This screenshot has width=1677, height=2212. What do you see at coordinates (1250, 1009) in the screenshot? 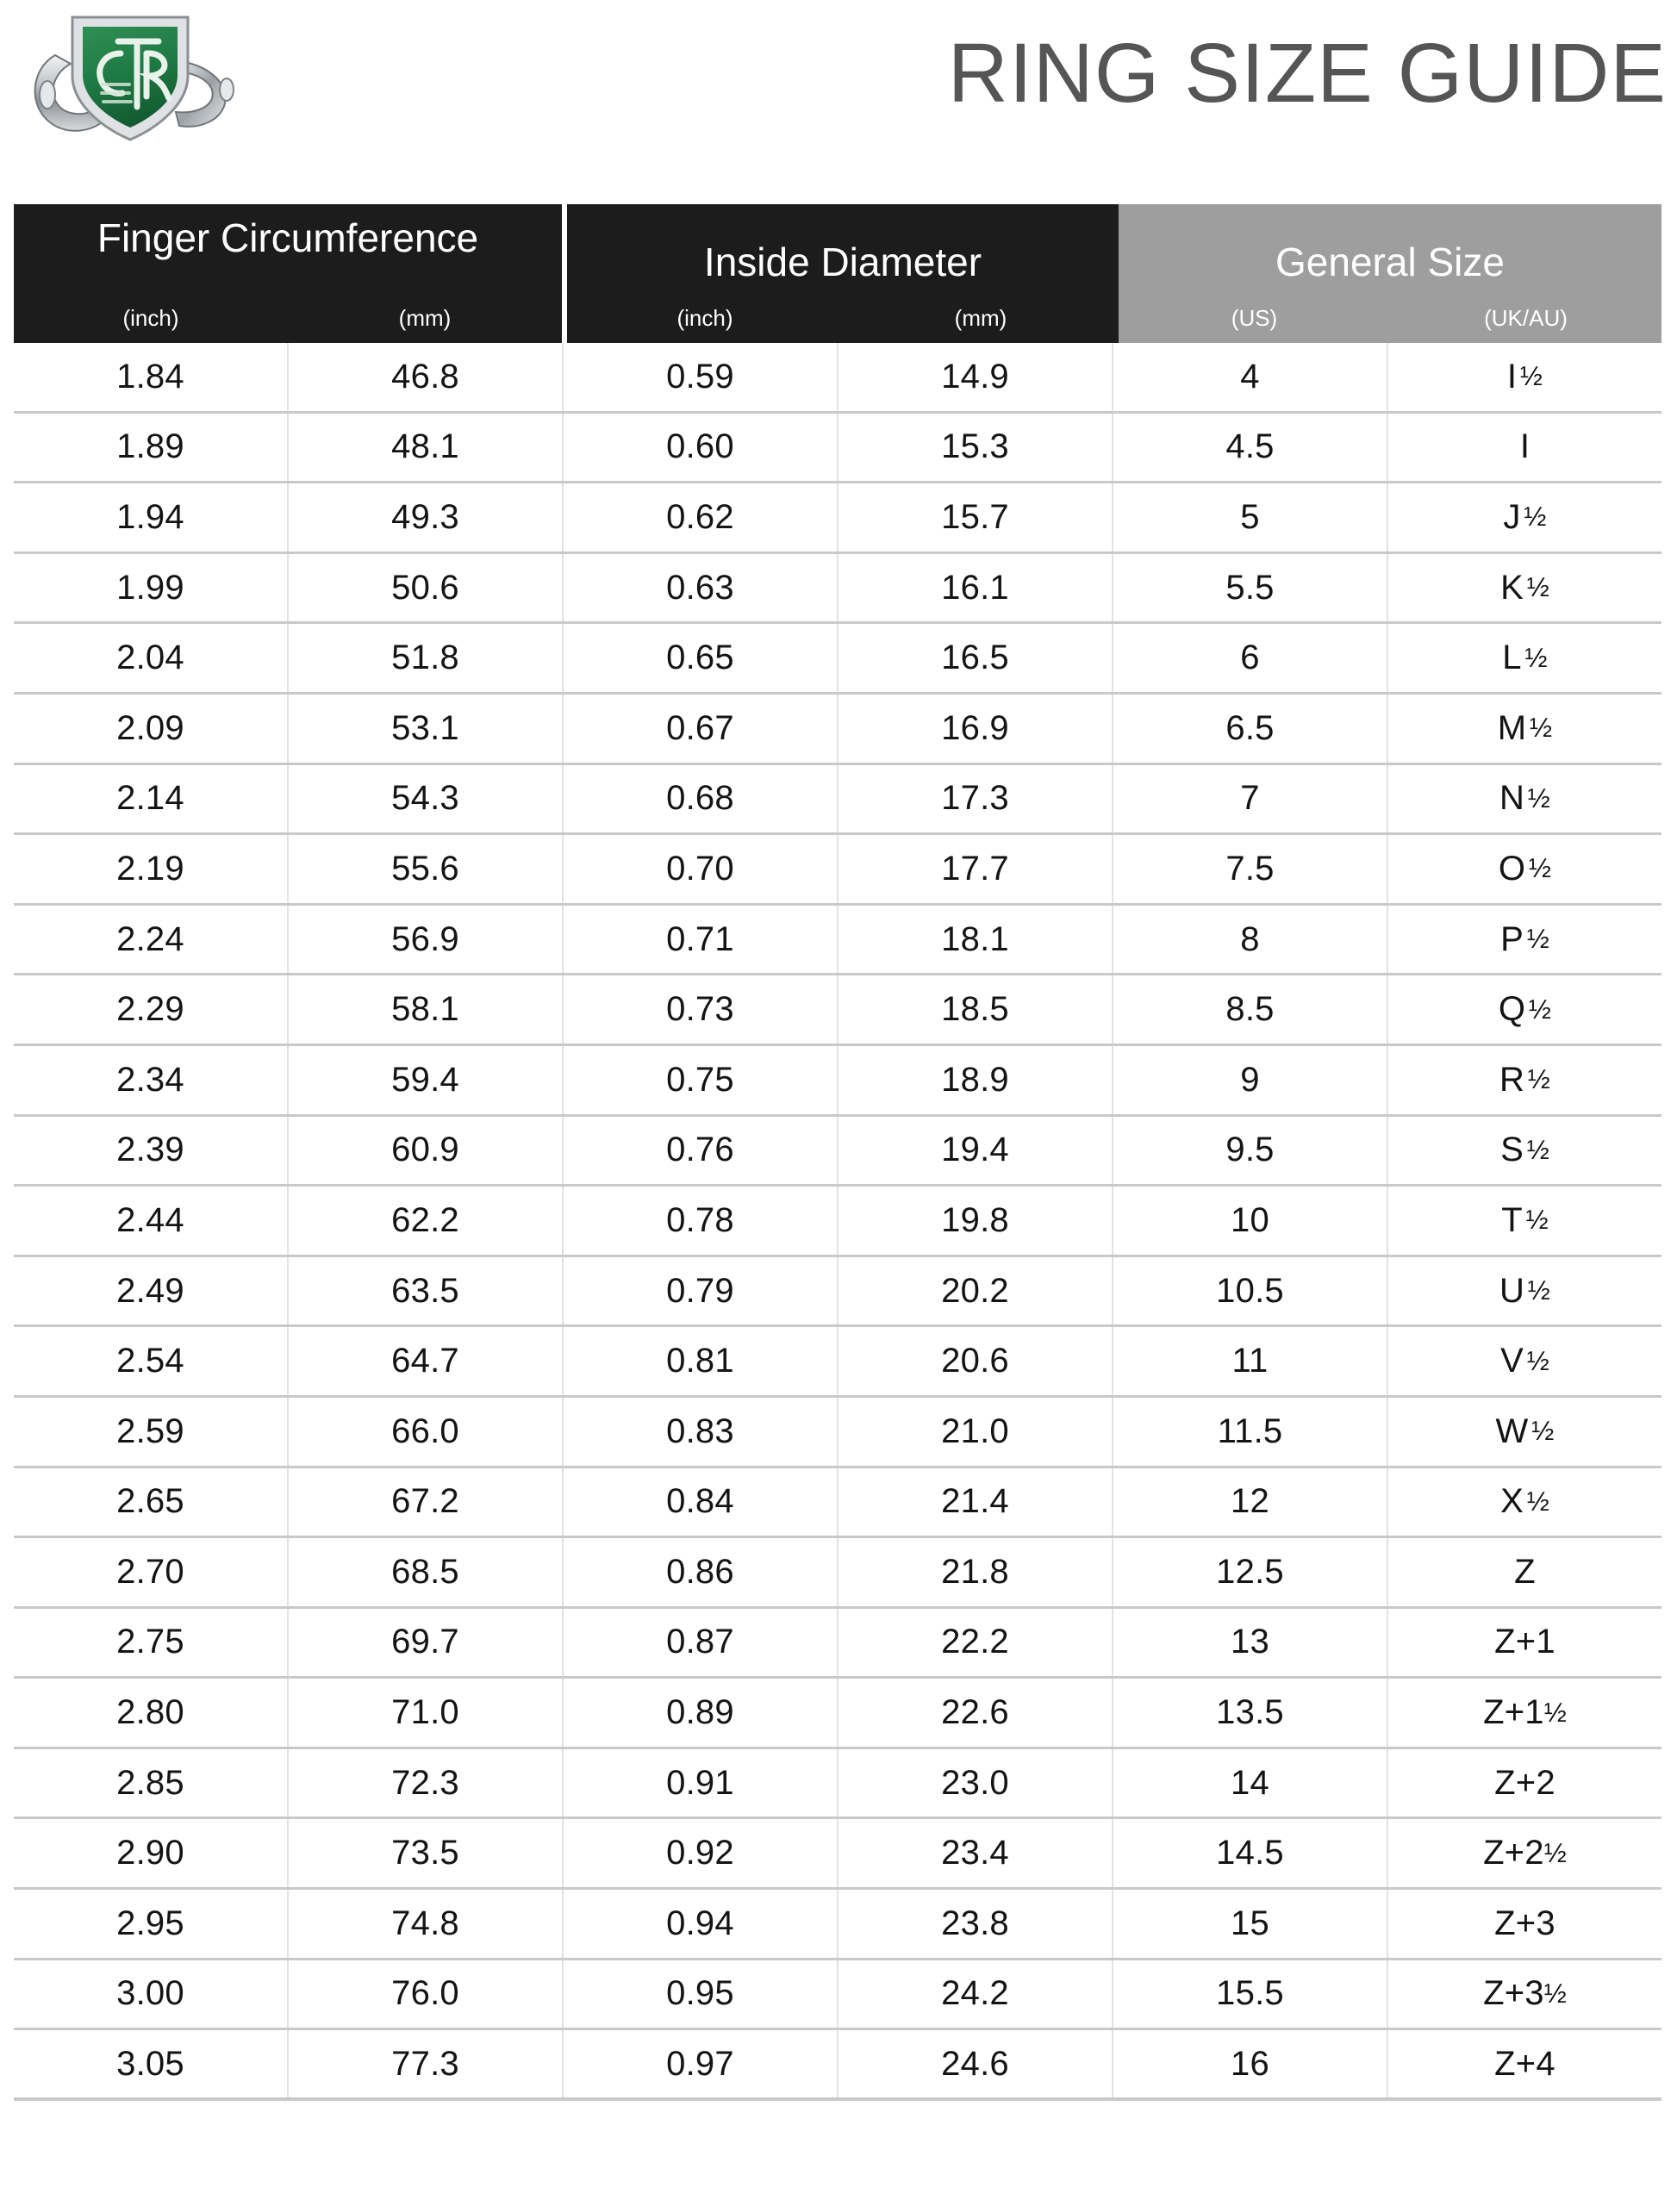
I see `cell-general-size-us: 8.5` at bounding box center [1250, 1009].